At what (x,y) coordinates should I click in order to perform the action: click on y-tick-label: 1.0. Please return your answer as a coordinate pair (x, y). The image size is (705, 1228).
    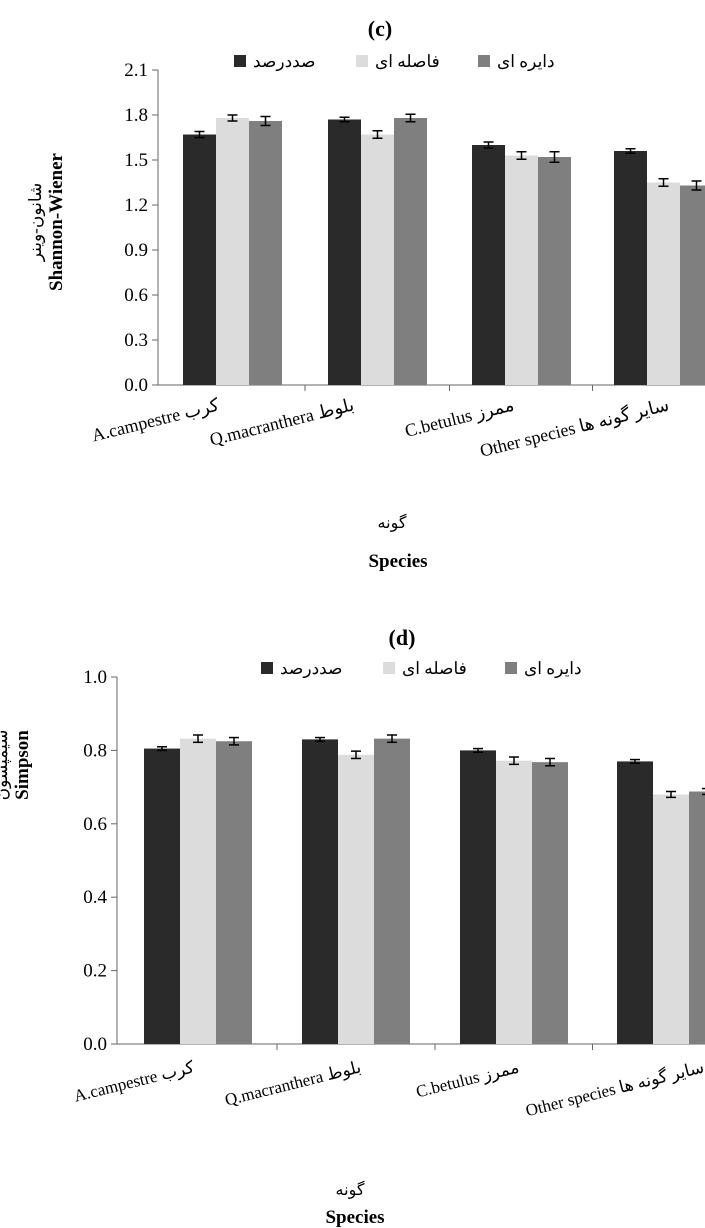
    Looking at the image, I should click on (95, 677).